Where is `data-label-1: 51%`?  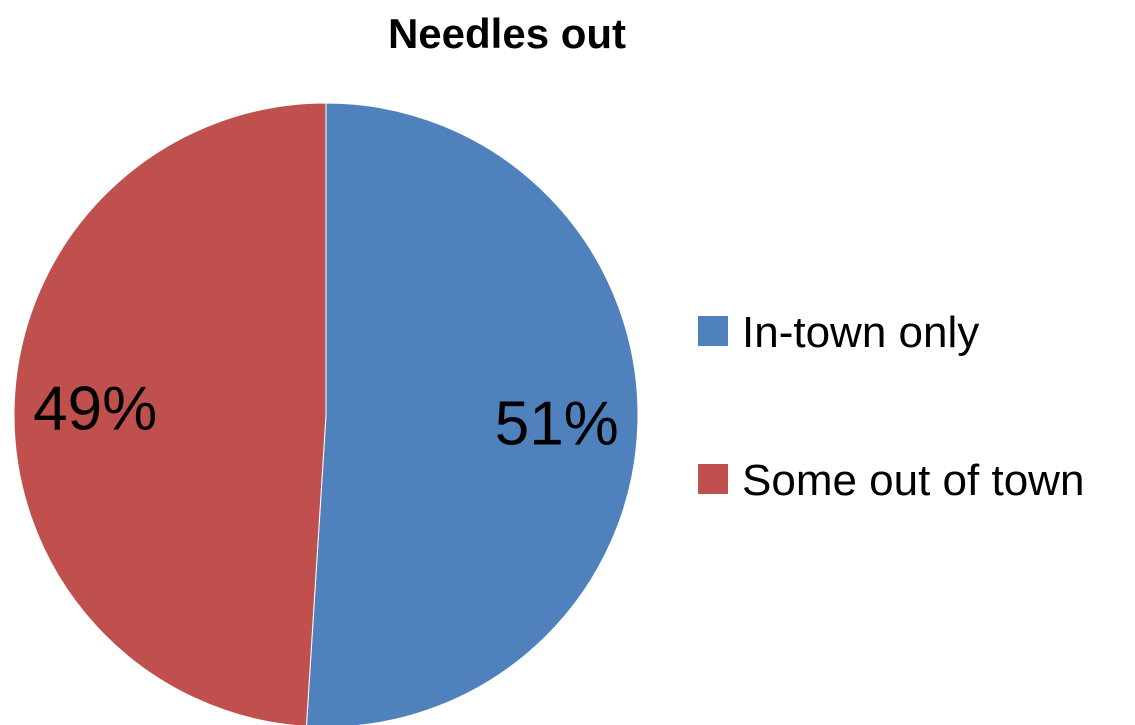 data-label-1: 51% is located at coordinates (557, 423).